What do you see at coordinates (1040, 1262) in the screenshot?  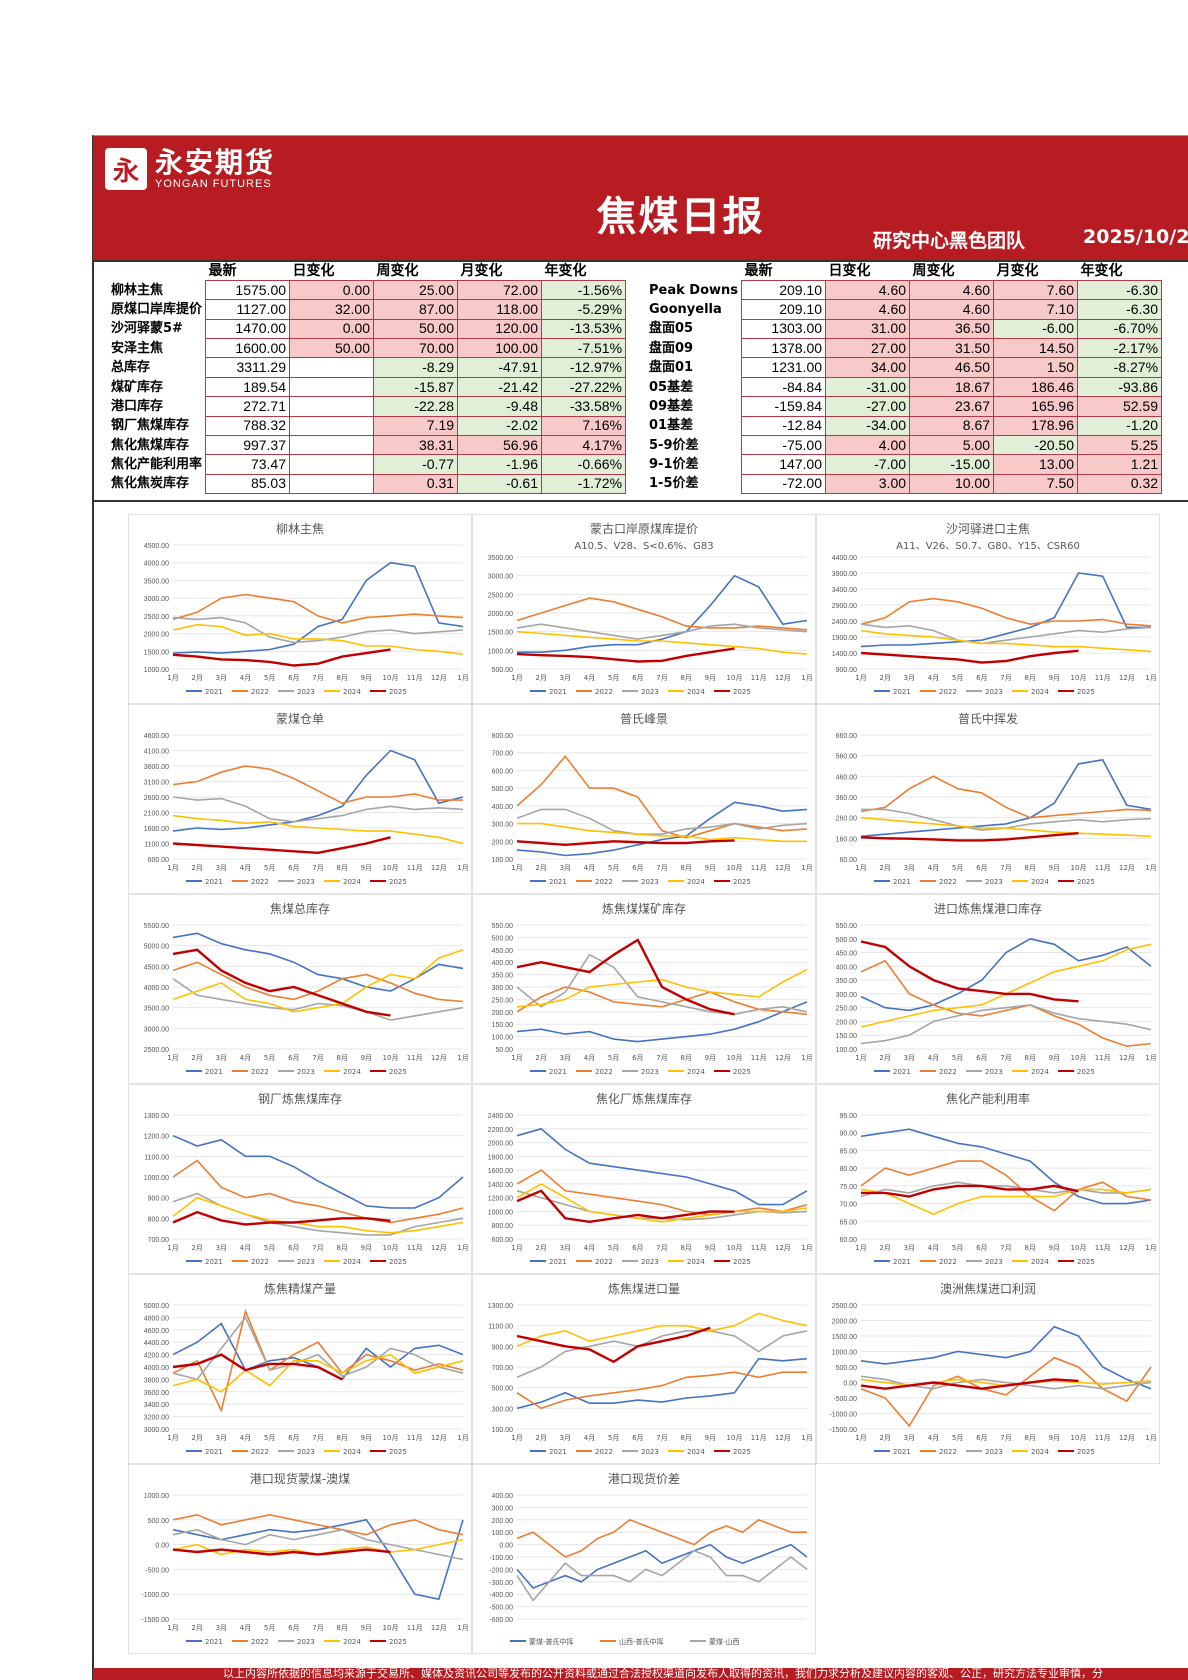 I see `legend-label: 2024` at bounding box center [1040, 1262].